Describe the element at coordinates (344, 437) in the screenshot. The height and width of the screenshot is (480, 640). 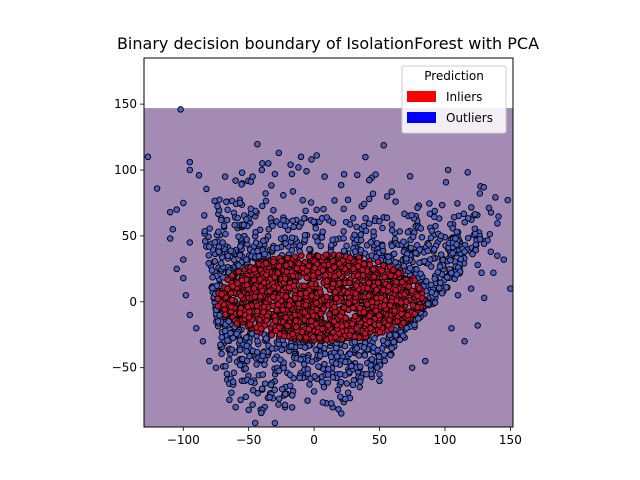
I see `x-axis: −100 −50 0 50 100 150` at that location.